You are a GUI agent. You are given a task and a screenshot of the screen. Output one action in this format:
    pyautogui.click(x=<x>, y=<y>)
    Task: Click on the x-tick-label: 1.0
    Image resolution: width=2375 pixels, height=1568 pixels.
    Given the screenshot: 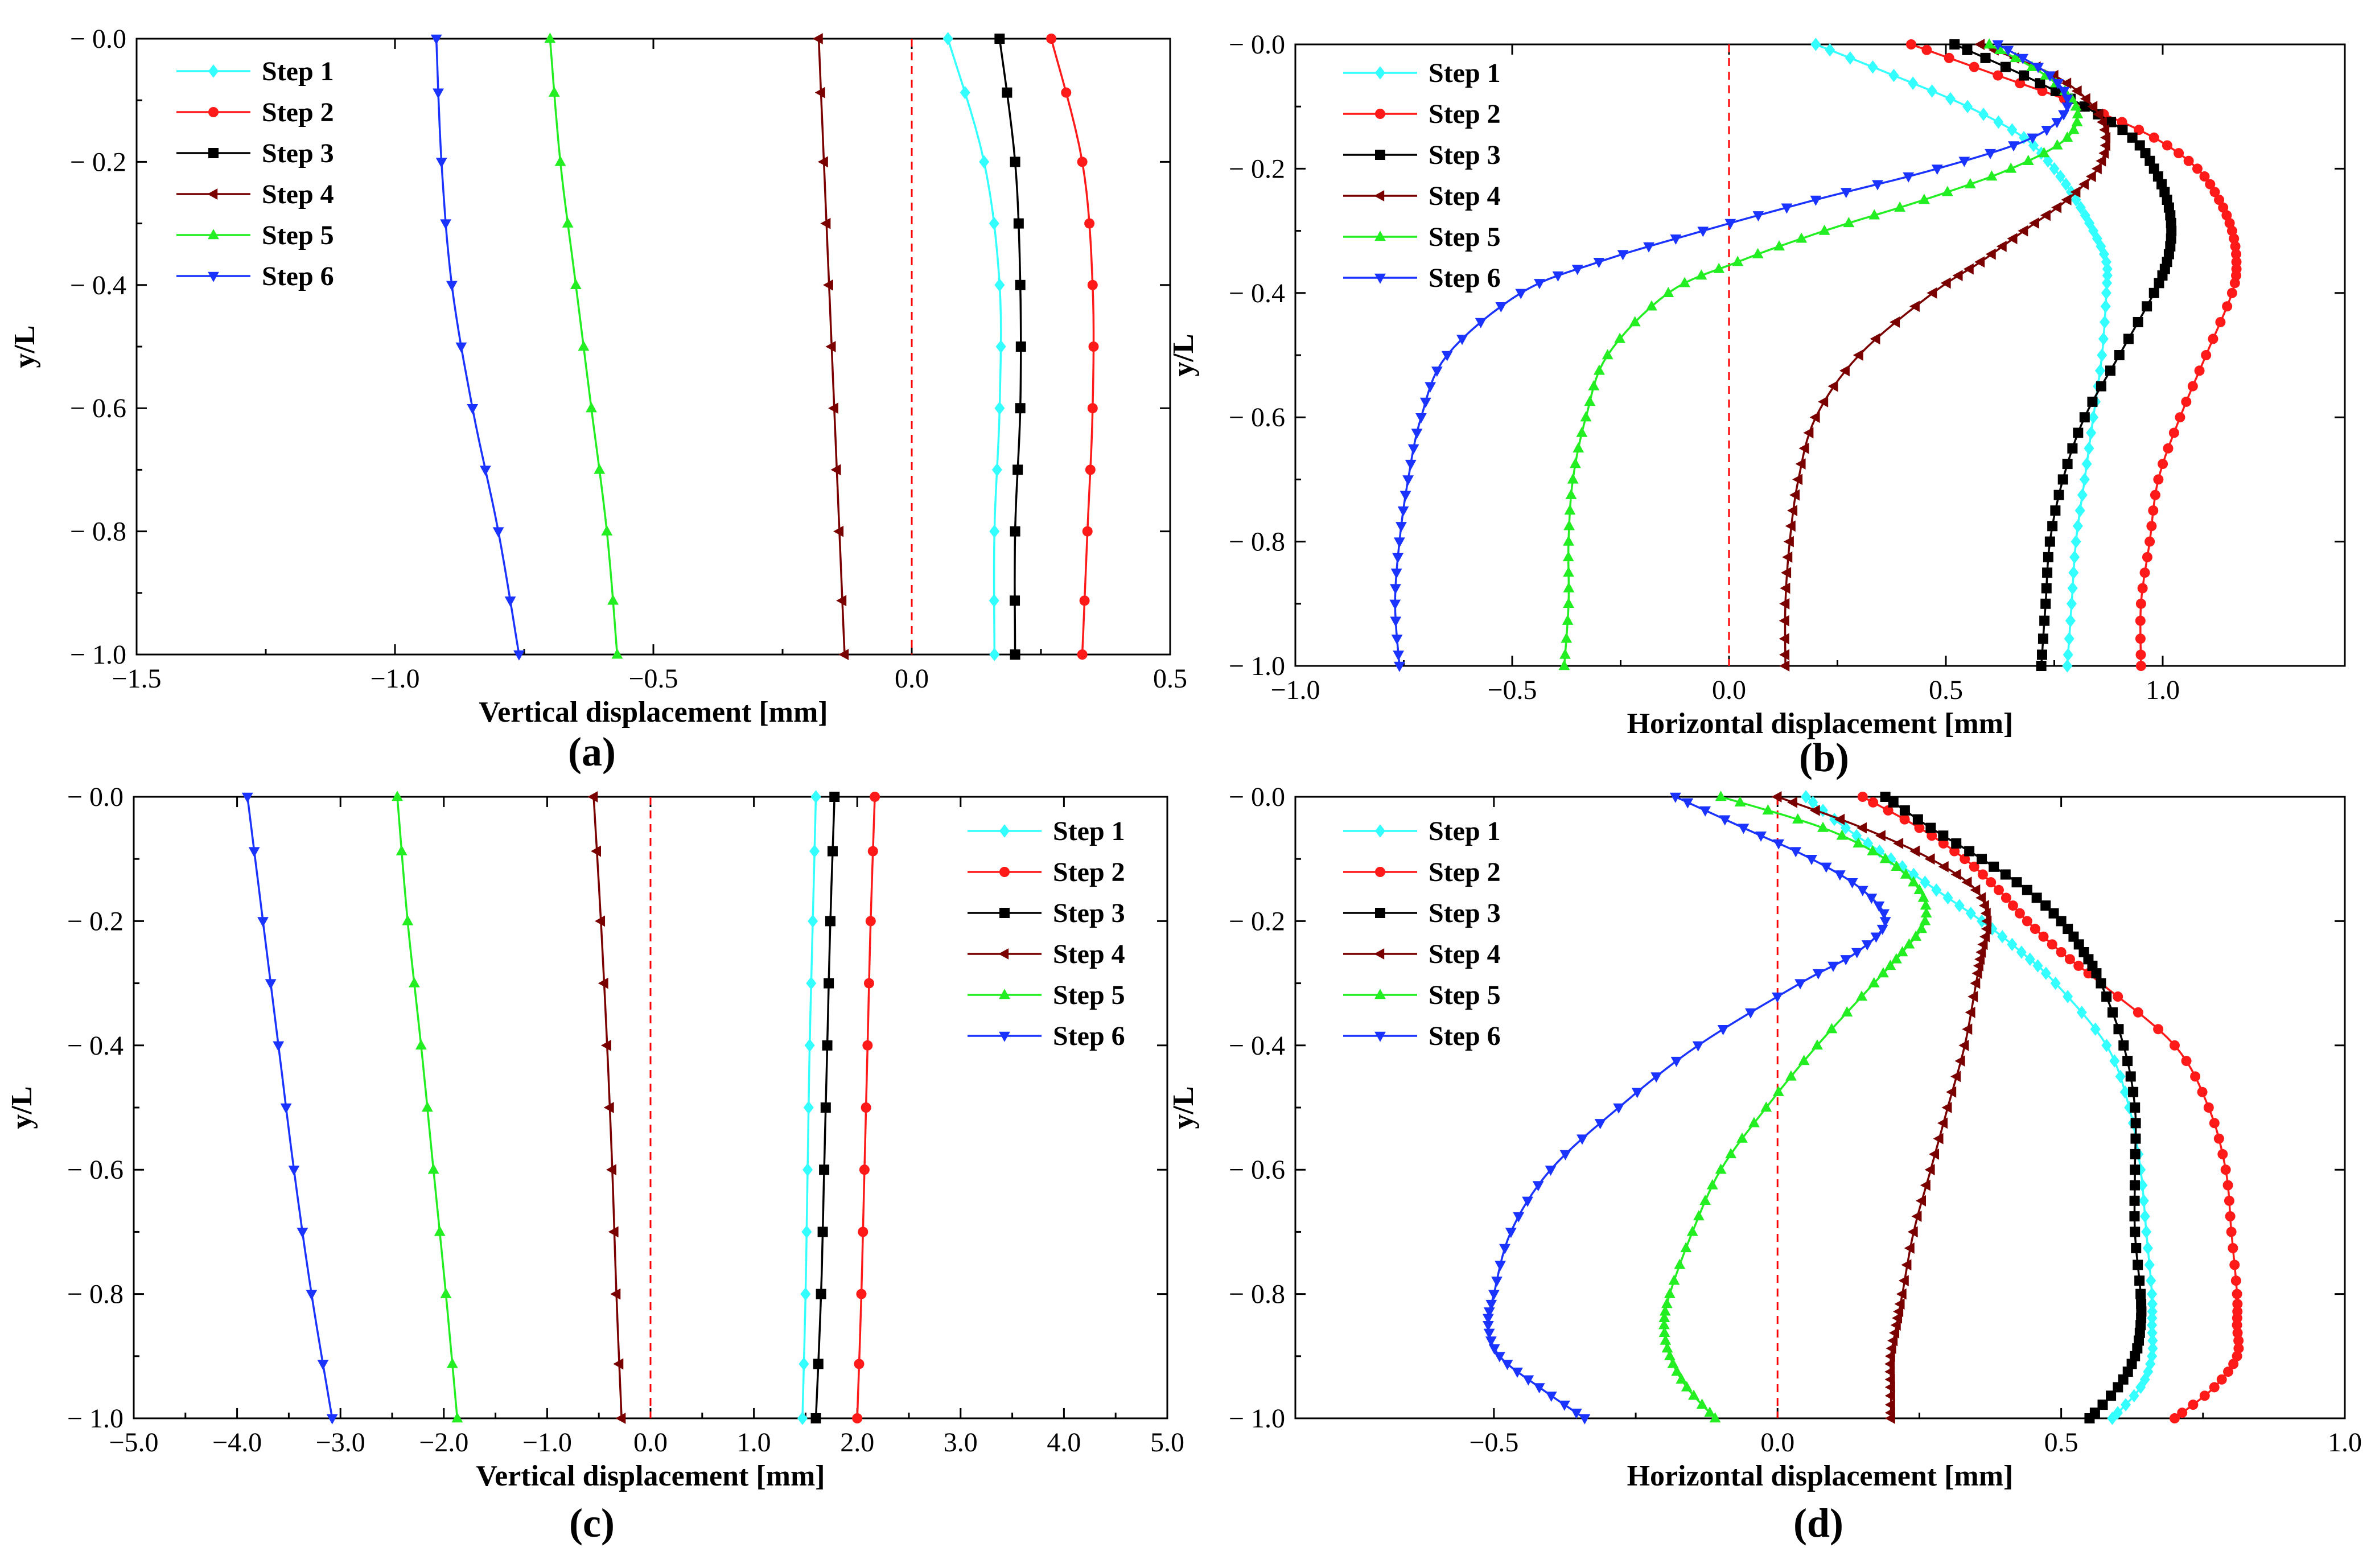 What is the action you would take?
    pyautogui.click(x=754, y=1443)
    